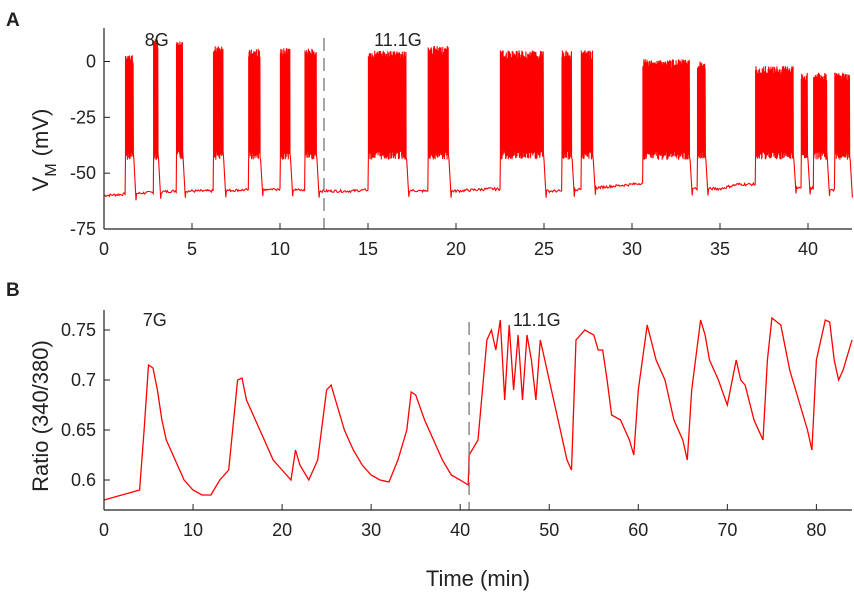  What do you see at coordinates (104, 530) in the screenshot?
I see `panel-b-xtick-label: 0` at bounding box center [104, 530].